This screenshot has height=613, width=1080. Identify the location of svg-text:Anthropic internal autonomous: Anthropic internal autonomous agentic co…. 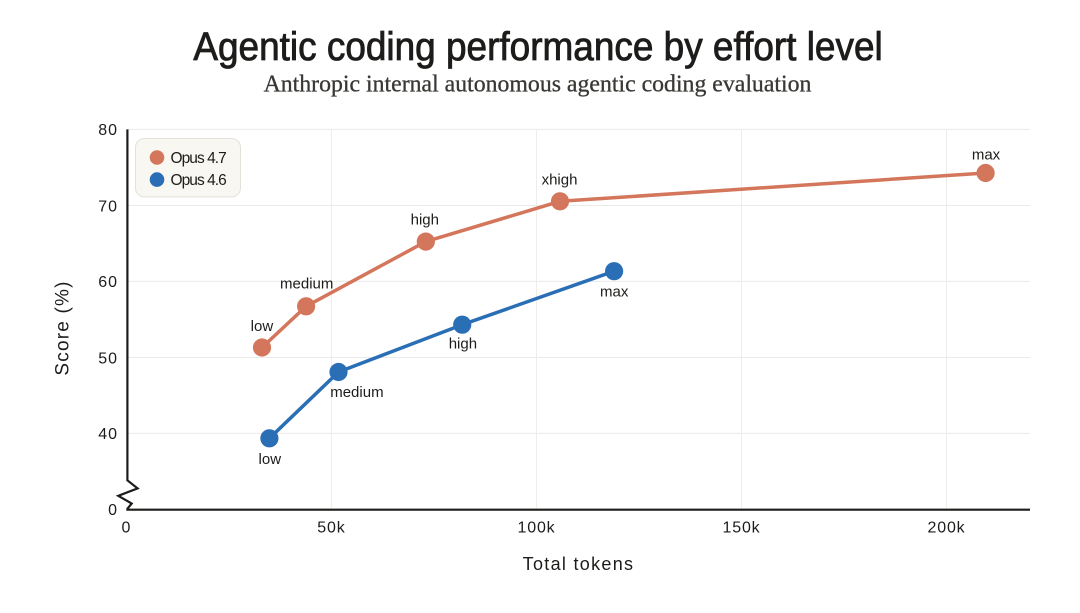
(538, 85).